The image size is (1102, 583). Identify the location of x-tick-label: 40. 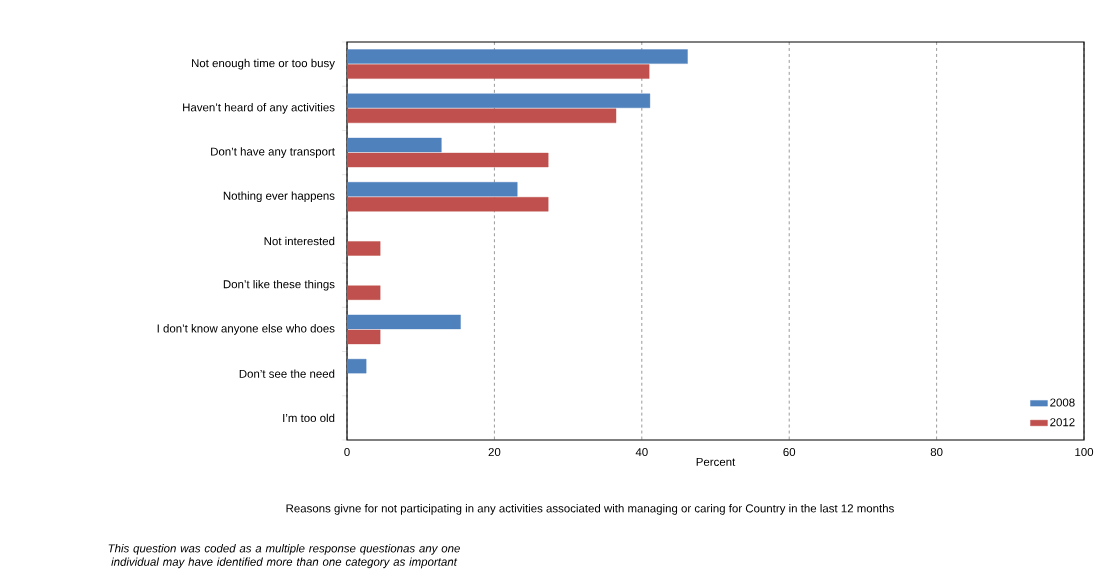
(641, 452).